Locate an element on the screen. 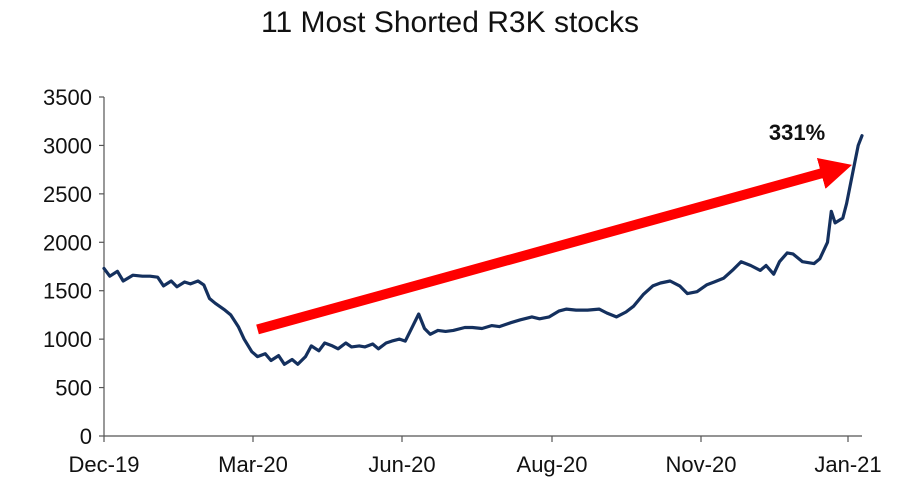 The image size is (900, 498). y-tick-label: 3000 is located at coordinates (67, 145).